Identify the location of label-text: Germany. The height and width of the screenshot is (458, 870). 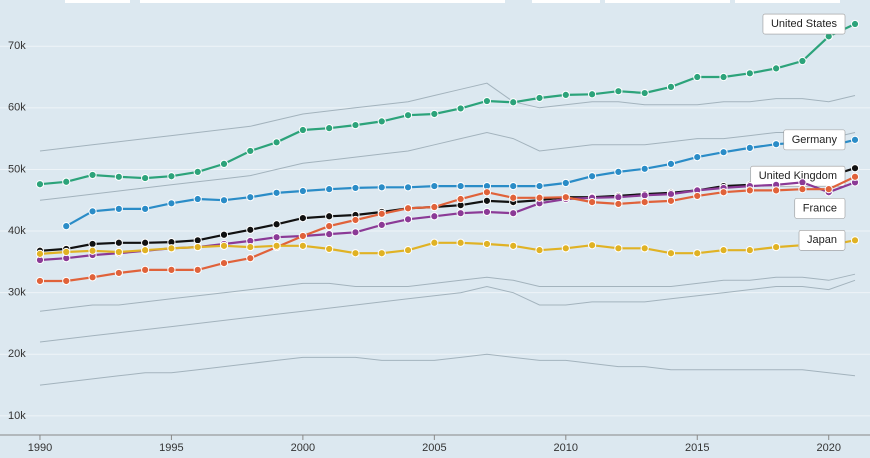
(815, 140).